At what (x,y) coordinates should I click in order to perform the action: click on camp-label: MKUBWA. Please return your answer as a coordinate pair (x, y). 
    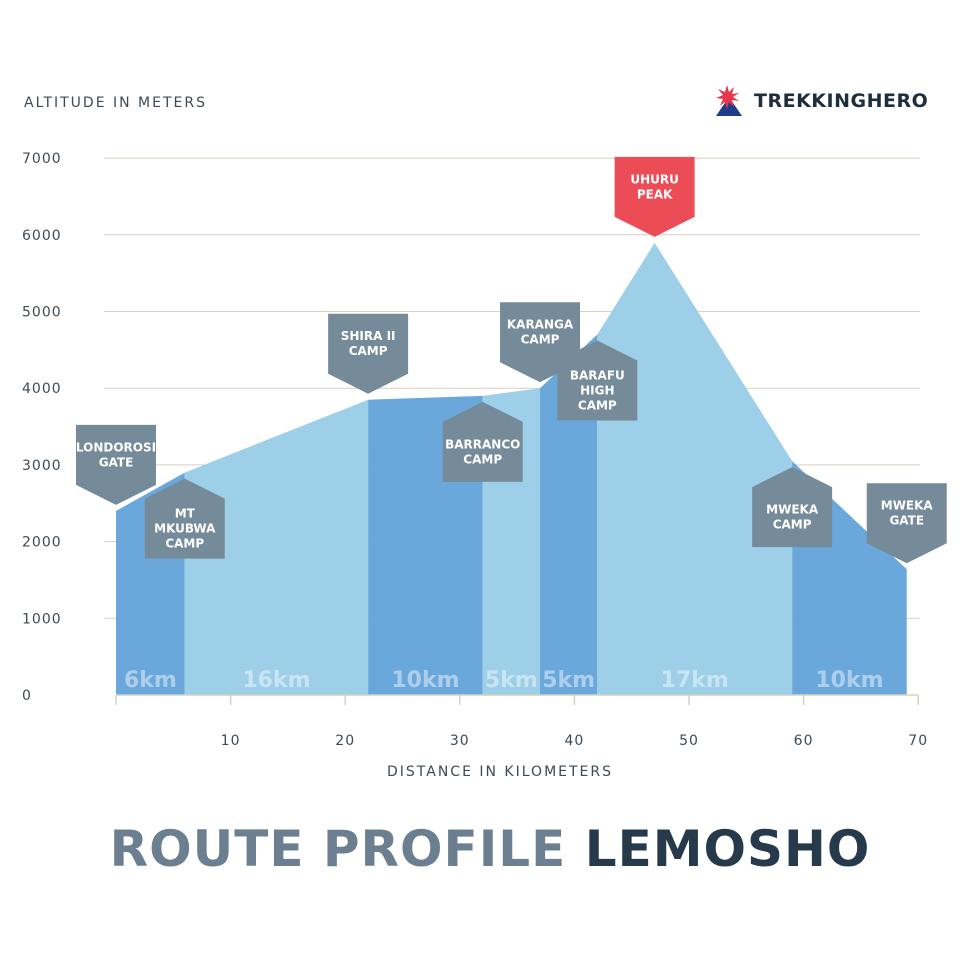
    Looking at the image, I should click on (185, 529).